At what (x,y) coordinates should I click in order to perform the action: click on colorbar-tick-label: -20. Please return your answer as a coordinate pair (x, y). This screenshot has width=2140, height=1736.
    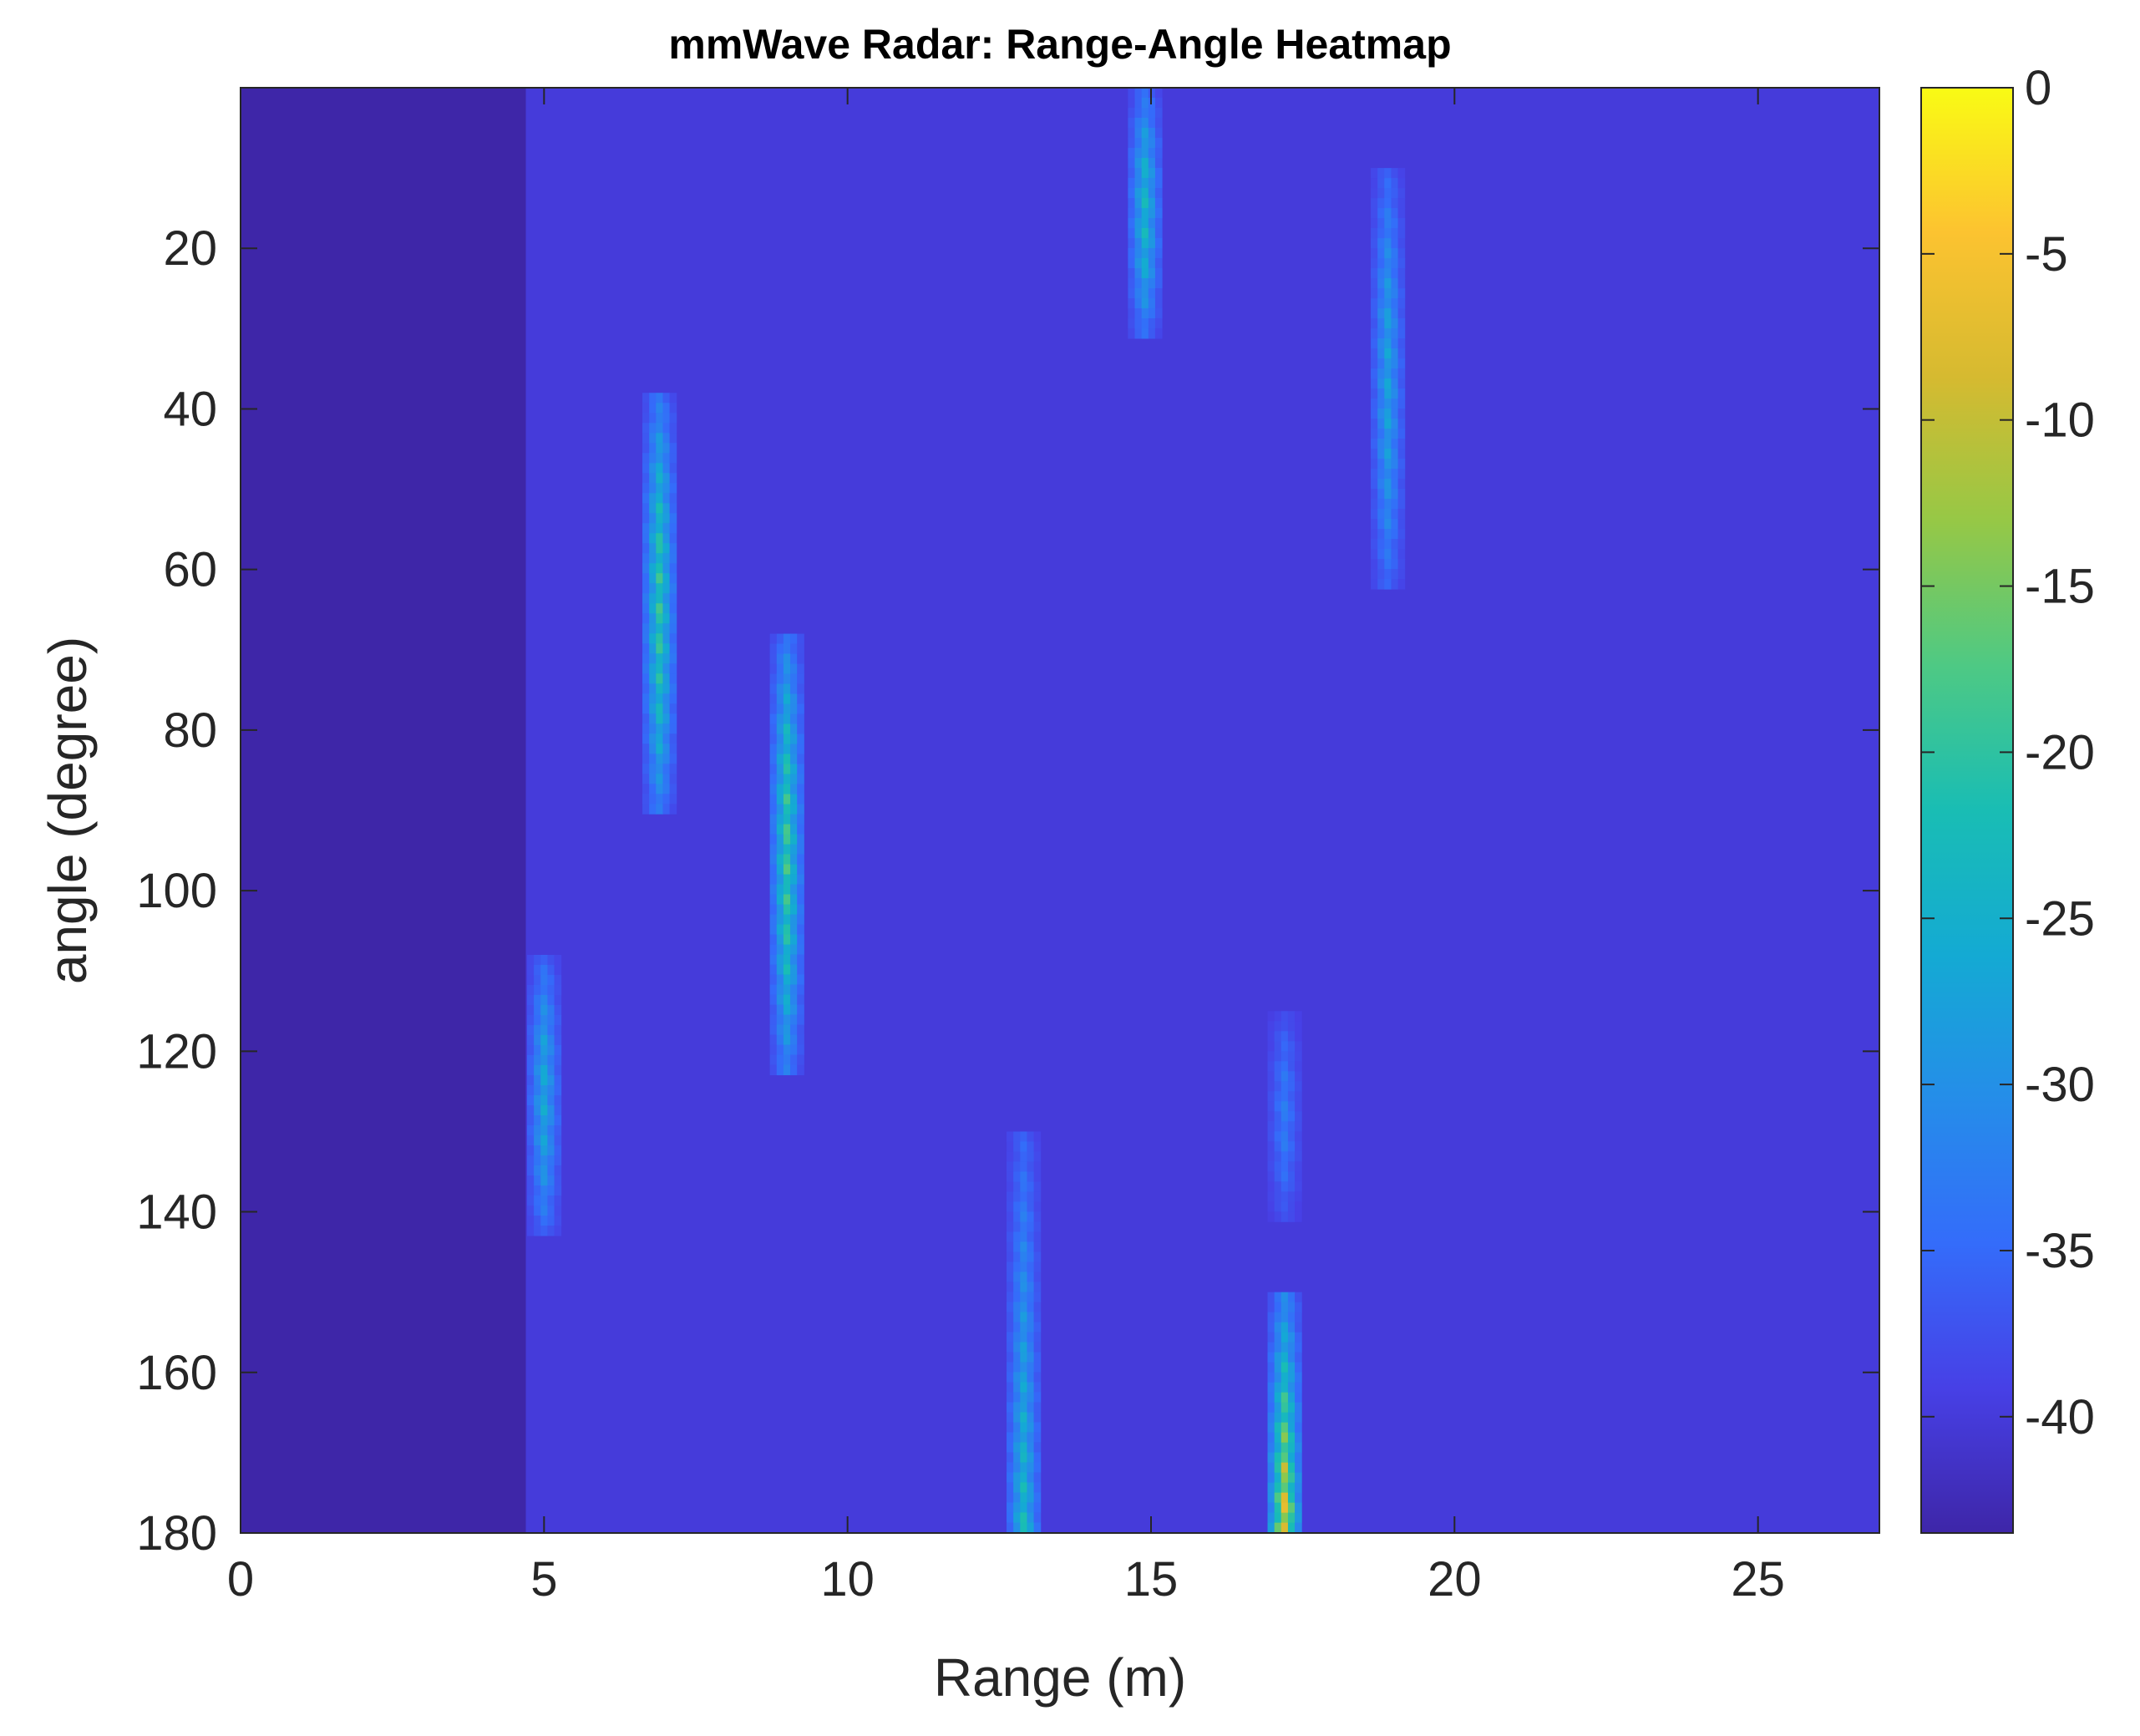
    Looking at the image, I should click on (2060, 752).